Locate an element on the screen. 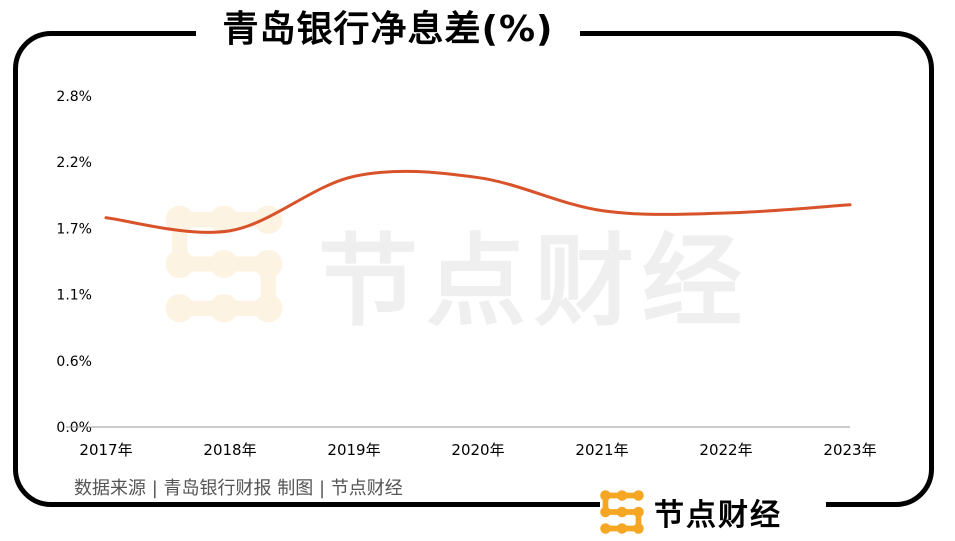 The image size is (955, 541). series-group is located at coordinates (478, 201).